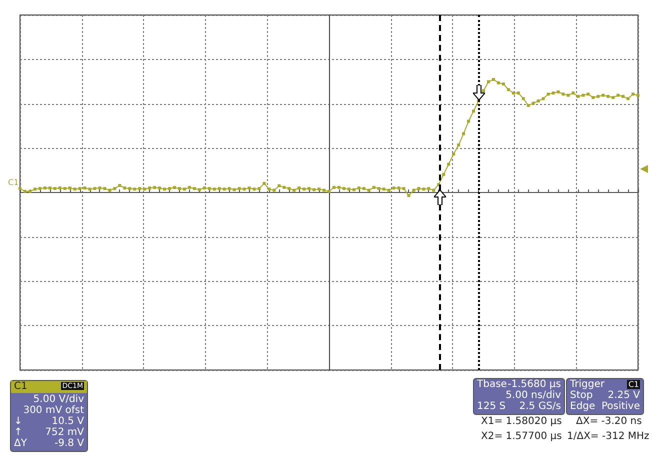 The width and height of the screenshot is (665, 457). What do you see at coordinates (608, 436) in the screenshot?
I see `text: 1/ΔX= -312 MHz` at bounding box center [608, 436].